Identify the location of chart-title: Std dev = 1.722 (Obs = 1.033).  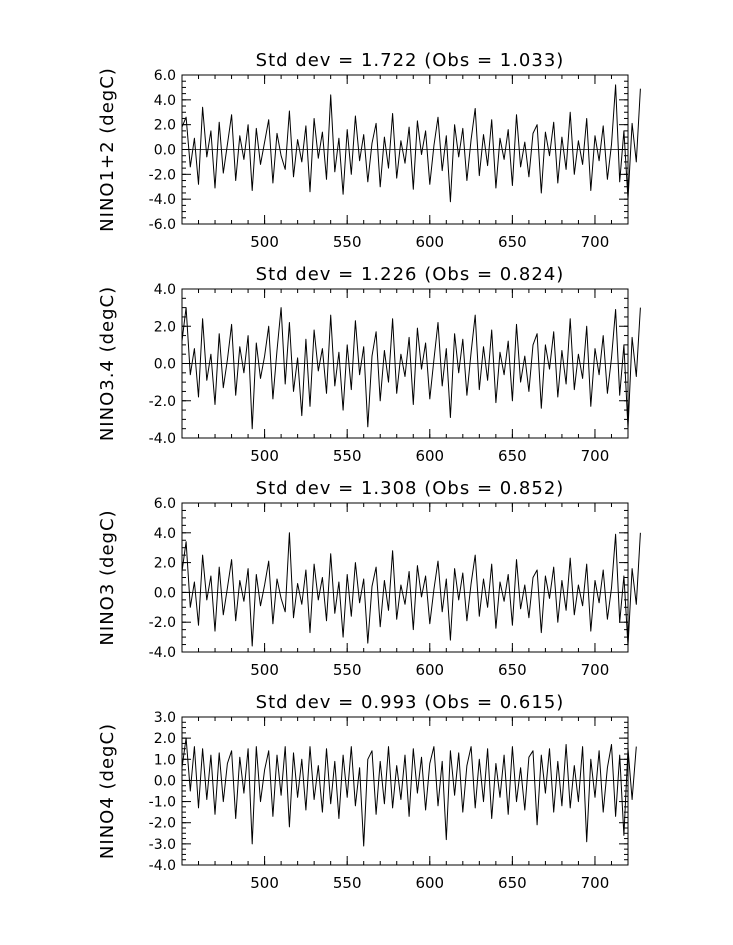
(410, 60).